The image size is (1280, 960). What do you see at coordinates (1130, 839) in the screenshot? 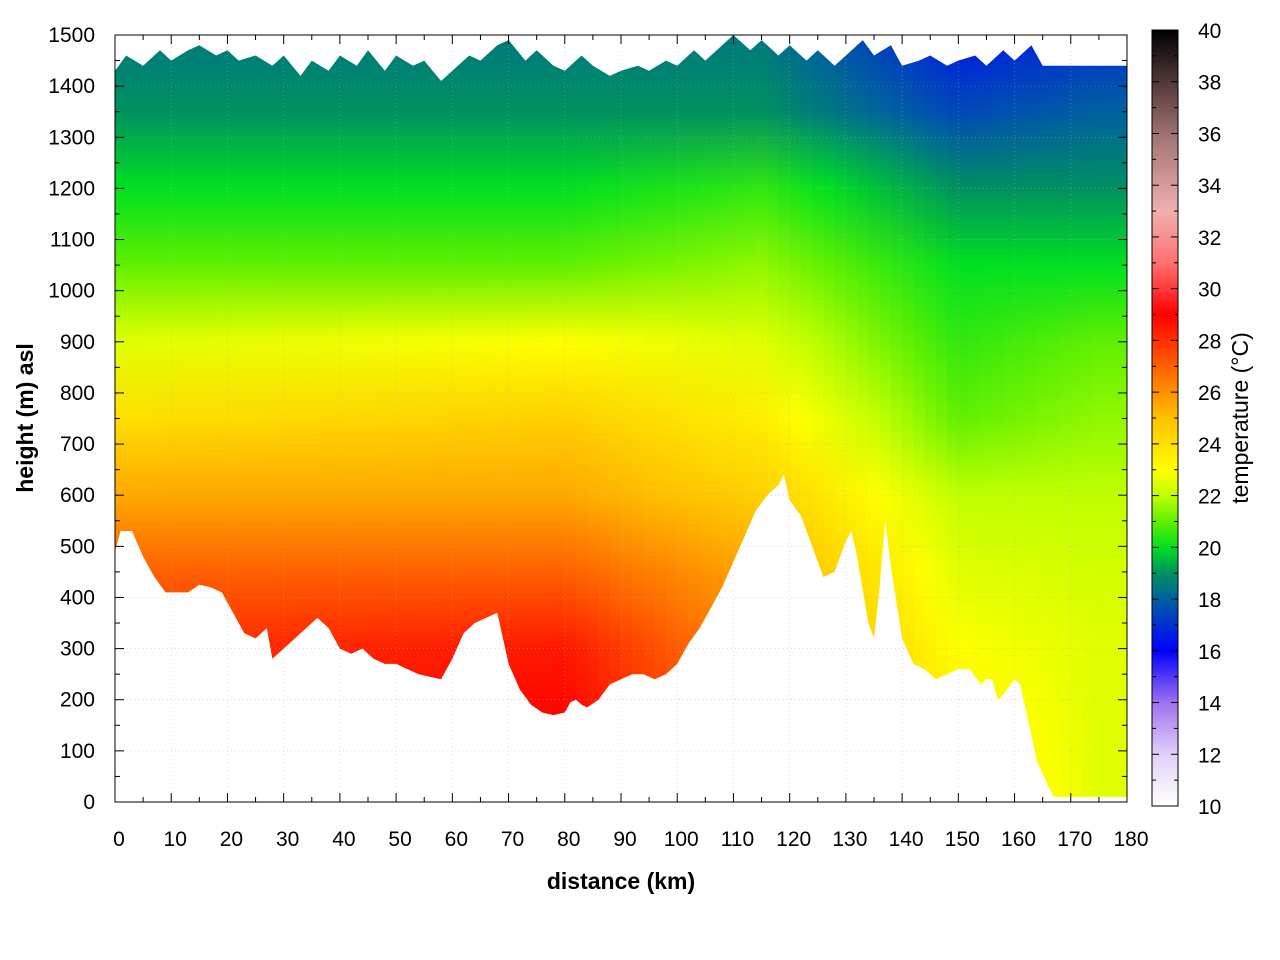
I see `x-tick-label: 180` at bounding box center [1130, 839].